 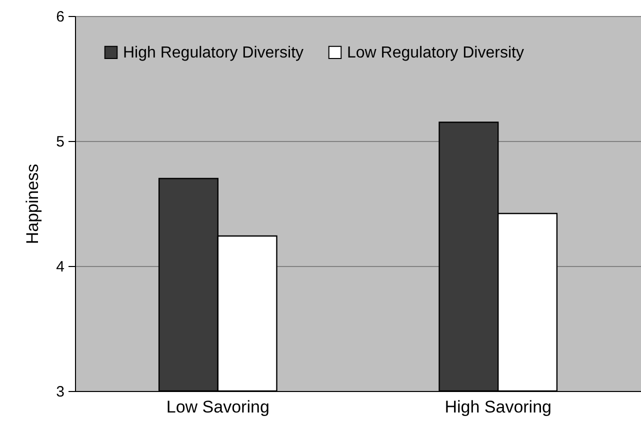 I want to click on x-tick-label: Low Savoring, so click(x=218, y=407).